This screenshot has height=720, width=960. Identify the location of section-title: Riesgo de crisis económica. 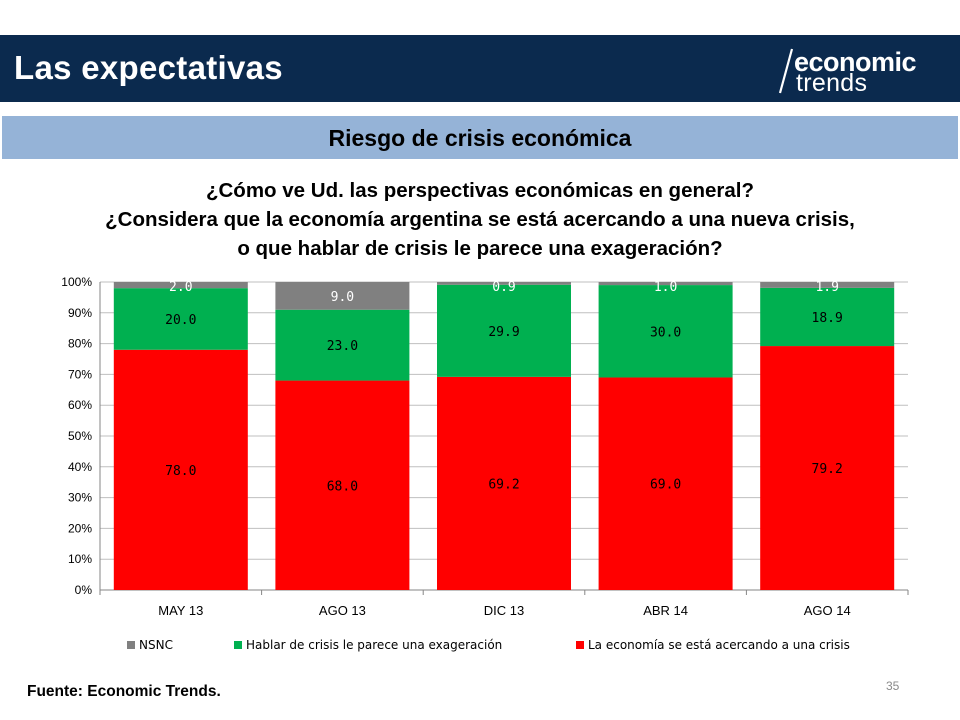
(480, 138).